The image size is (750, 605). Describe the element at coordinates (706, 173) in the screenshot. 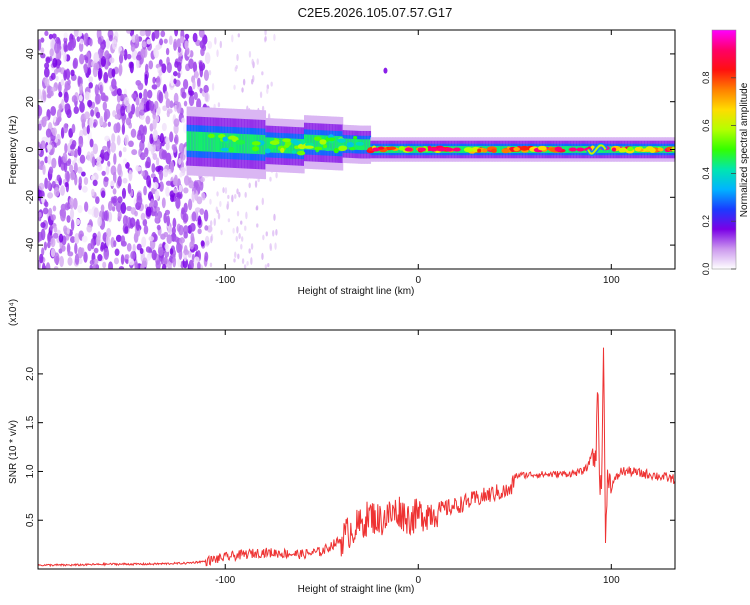

I see `colorbar-tick-label: 0.4` at that location.